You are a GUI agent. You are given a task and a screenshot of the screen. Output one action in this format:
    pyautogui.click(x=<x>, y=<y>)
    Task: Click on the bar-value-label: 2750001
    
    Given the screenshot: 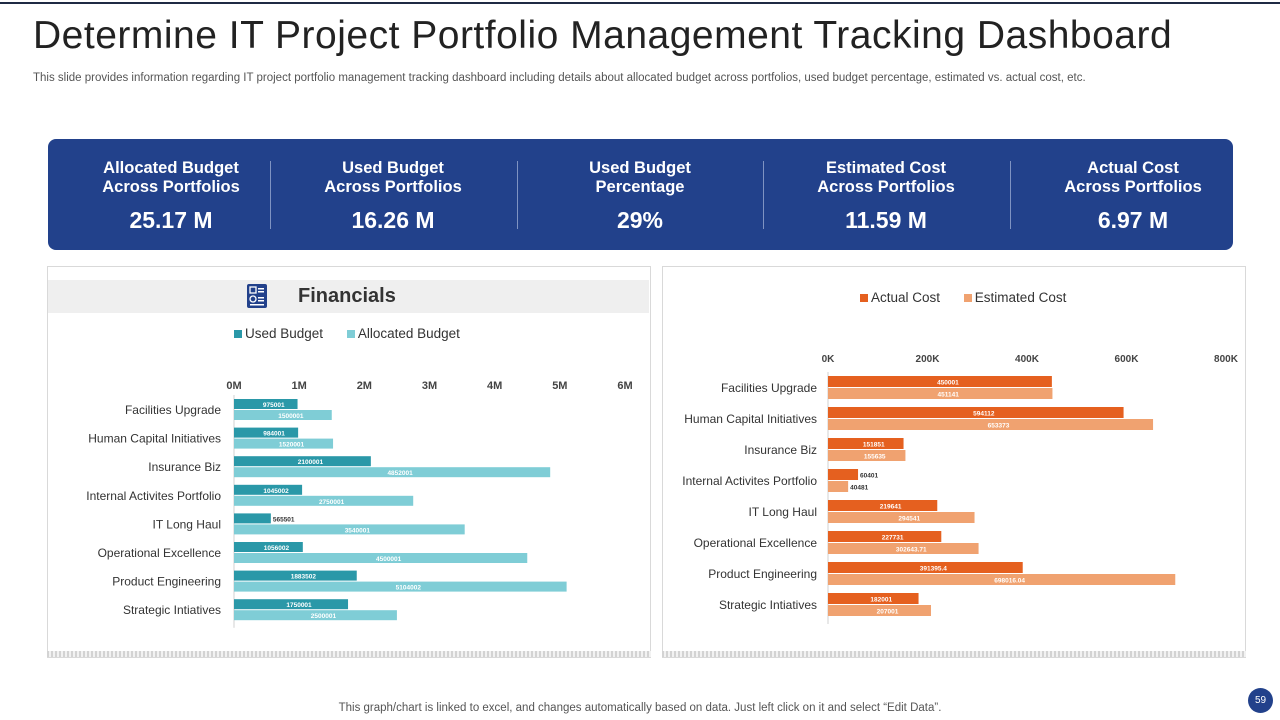 What is the action you would take?
    pyautogui.click(x=332, y=502)
    